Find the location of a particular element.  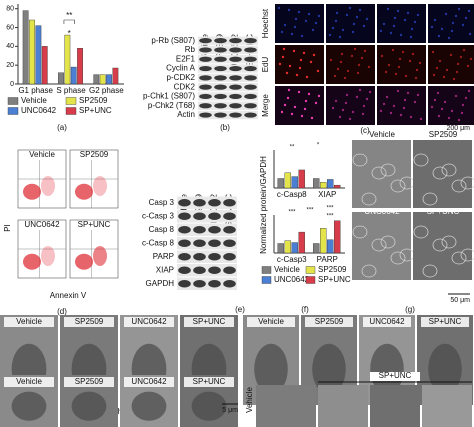

panel-label: (e) is located at coordinates (240, 309).